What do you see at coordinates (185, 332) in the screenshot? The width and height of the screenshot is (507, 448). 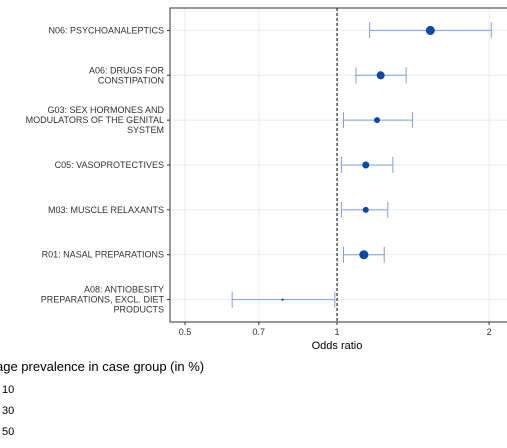 I see `x-tick-label: 0.5` at bounding box center [185, 332].